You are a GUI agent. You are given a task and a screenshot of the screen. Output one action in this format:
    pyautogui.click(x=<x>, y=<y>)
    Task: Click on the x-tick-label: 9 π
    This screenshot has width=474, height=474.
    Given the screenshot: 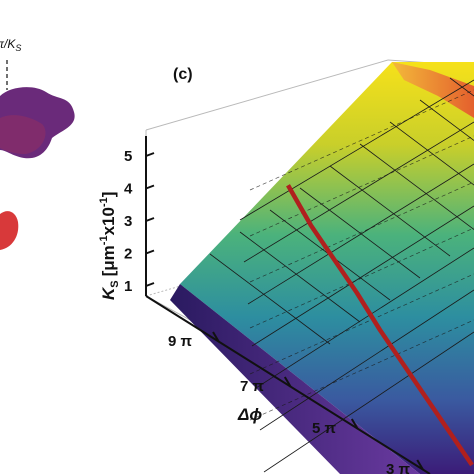 What is the action you would take?
    pyautogui.click(x=180, y=341)
    